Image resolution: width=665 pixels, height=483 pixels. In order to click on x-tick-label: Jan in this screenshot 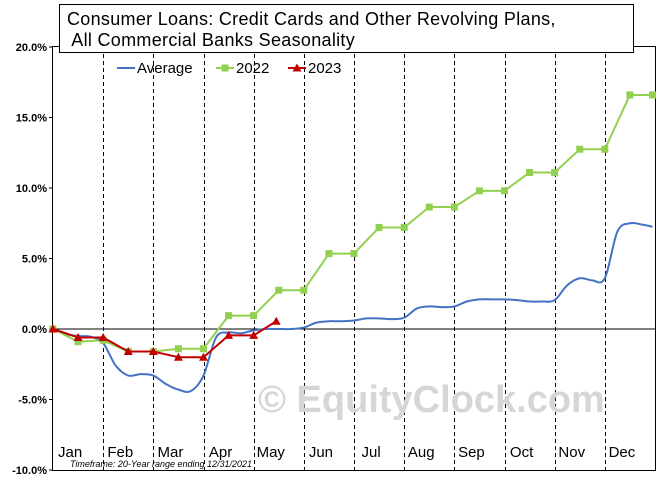, I will do `click(70, 452)`.